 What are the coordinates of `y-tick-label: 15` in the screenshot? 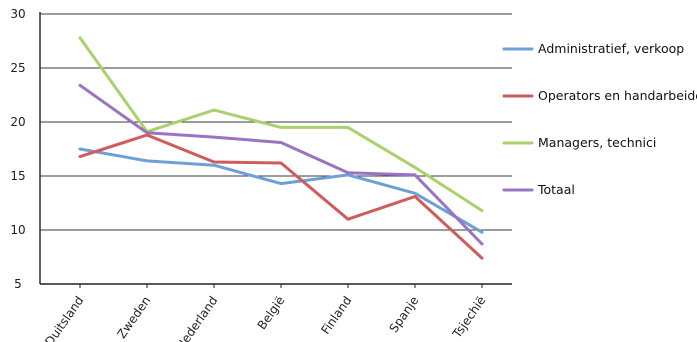 It's located at (17, 176).